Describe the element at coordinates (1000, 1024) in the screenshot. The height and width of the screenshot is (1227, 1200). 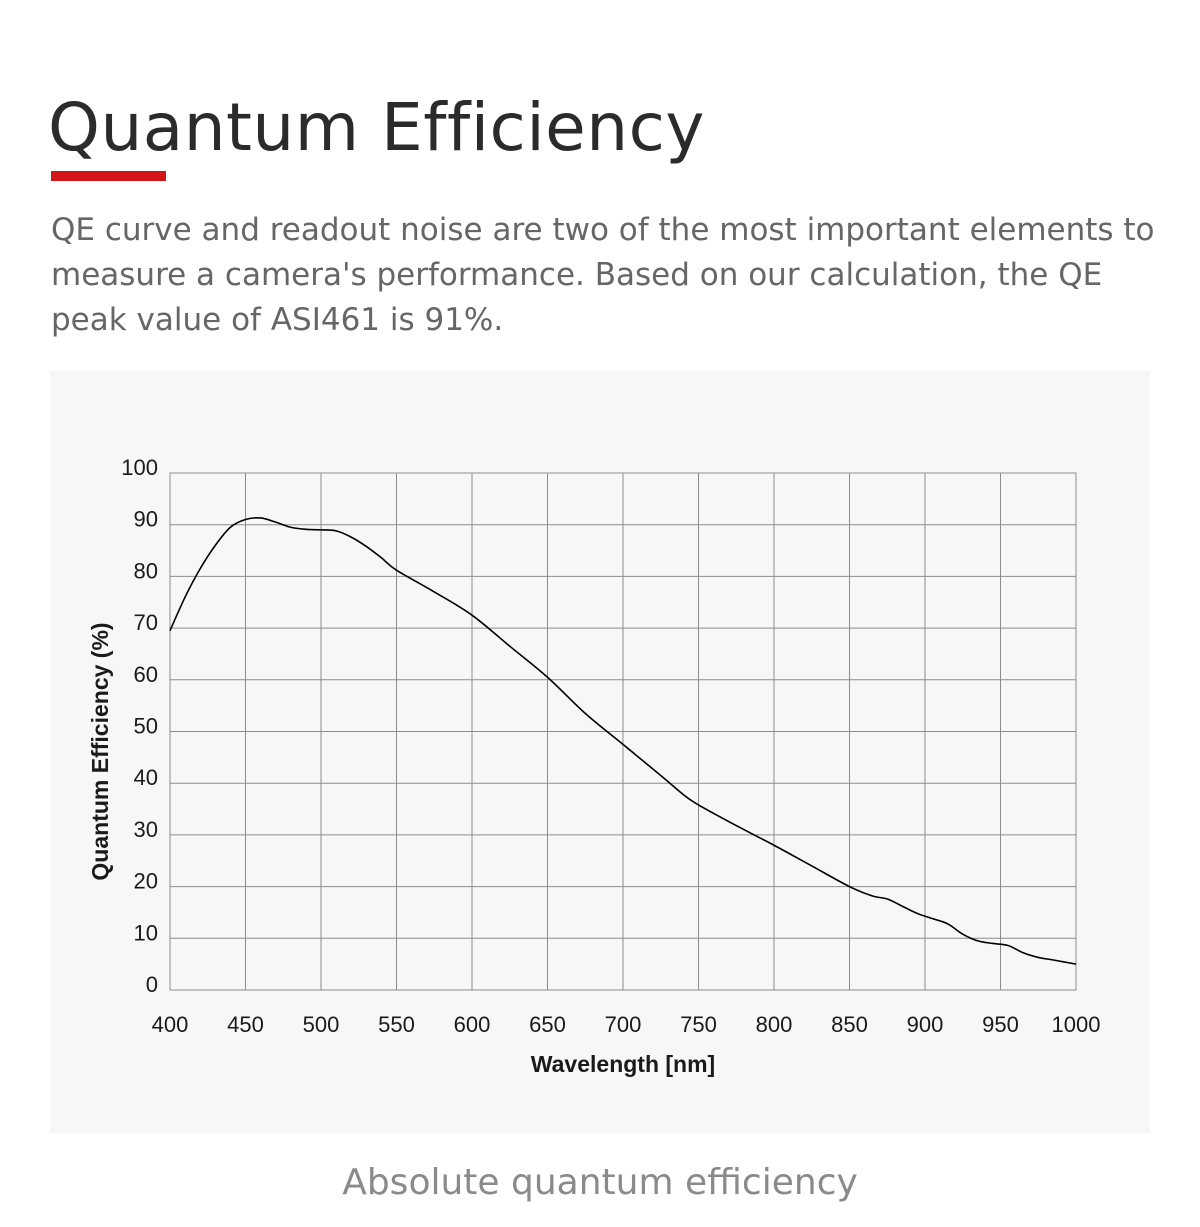
I see `x-tick-label: 950` at that location.